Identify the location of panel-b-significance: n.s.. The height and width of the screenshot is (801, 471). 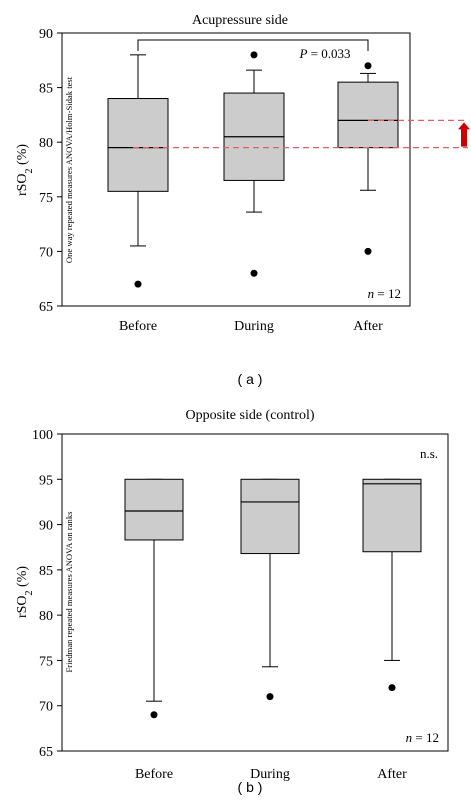
(429, 453).